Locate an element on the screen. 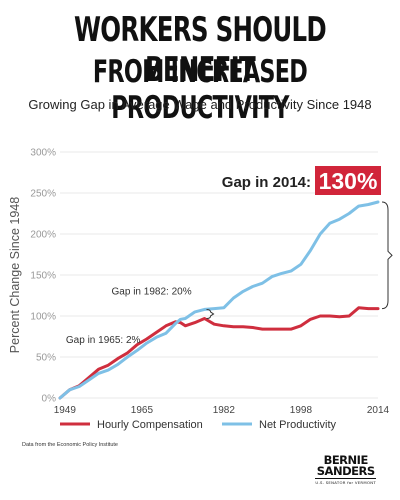 The height and width of the screenshot is (500, 400). y-tick-label: 50% is located at coordinates (46, 358).